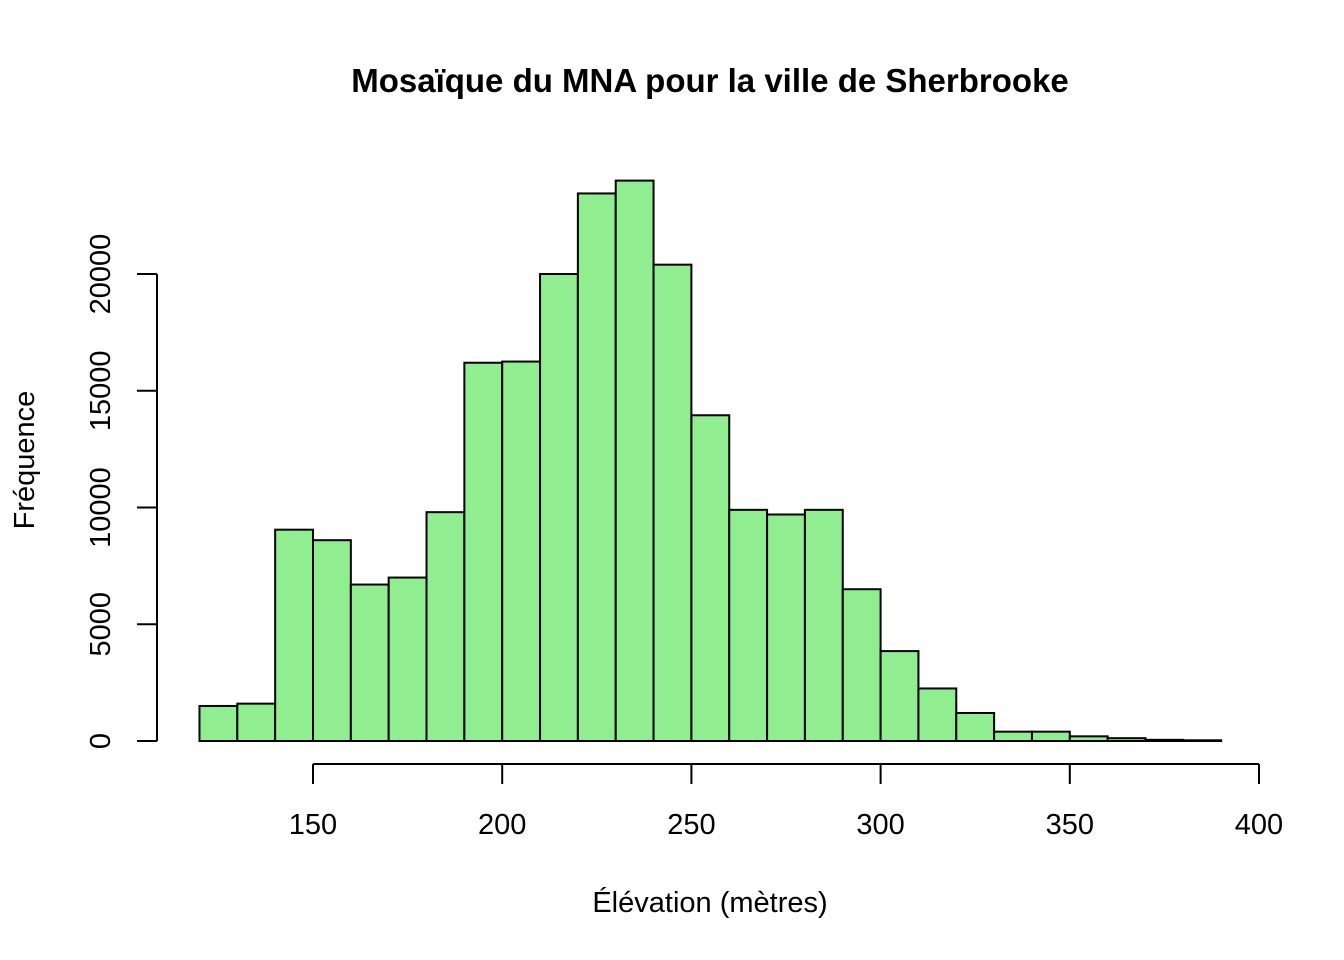 This screenshot has height=960, width=1344. What do you see at coordinates (101, 741) in the screenshot?
I see `y-tick-label: 0` at bounding box center [101, 741].